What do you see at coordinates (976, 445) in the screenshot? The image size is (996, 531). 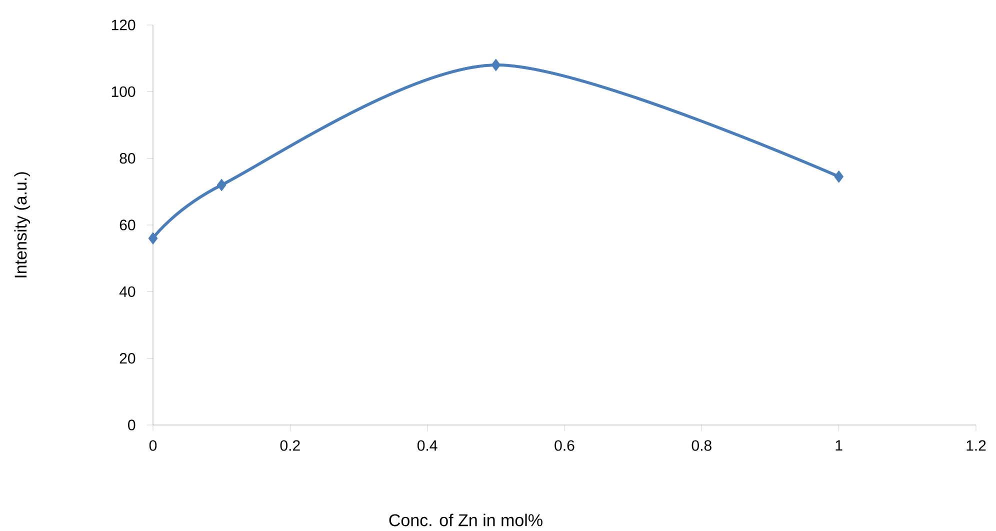 I see `x-tick-label: 1.2` at bounding box center [976, 445].